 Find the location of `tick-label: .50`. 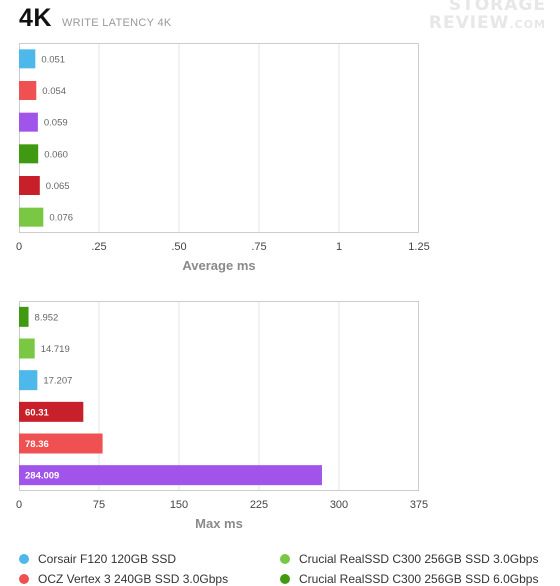

tick-label: .50 is located at coordinates (178, 247).